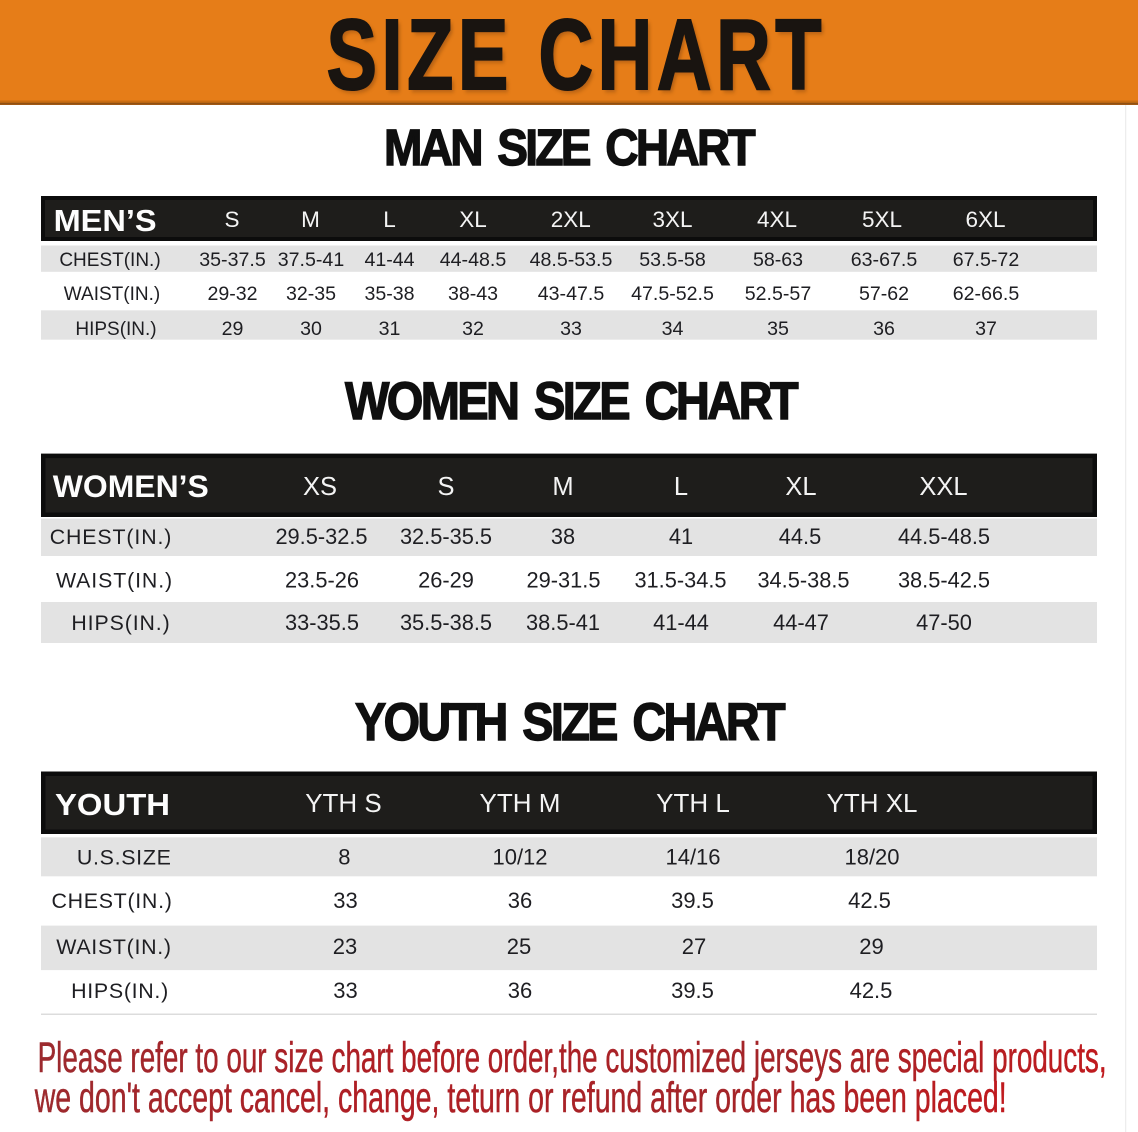 The image size is (1138, 1132). What do you see at coordinates (570, 147) in the screenshot?
I see `svg-text: MAN SIZE CHART` at bounding box center [570, 147].